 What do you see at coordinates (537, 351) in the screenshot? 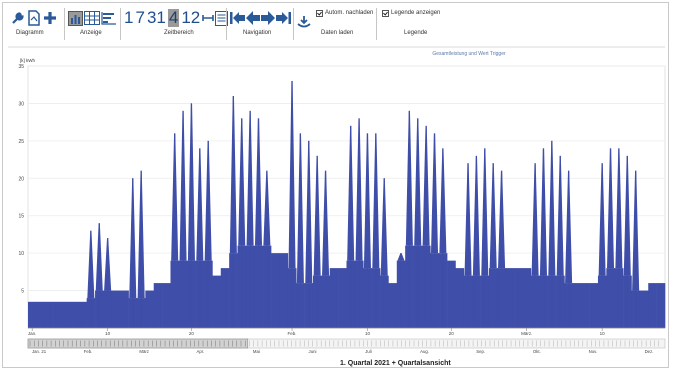
I see `navigator-label: Okt.` at bounding box center [537, 351].